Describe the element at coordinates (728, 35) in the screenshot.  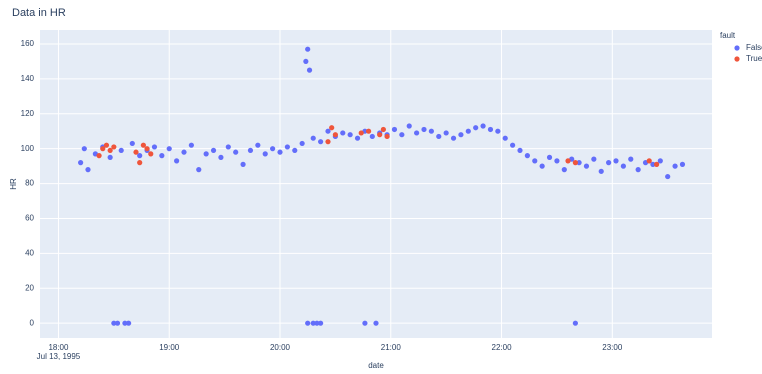
I see `legend-title: fault` at that location.